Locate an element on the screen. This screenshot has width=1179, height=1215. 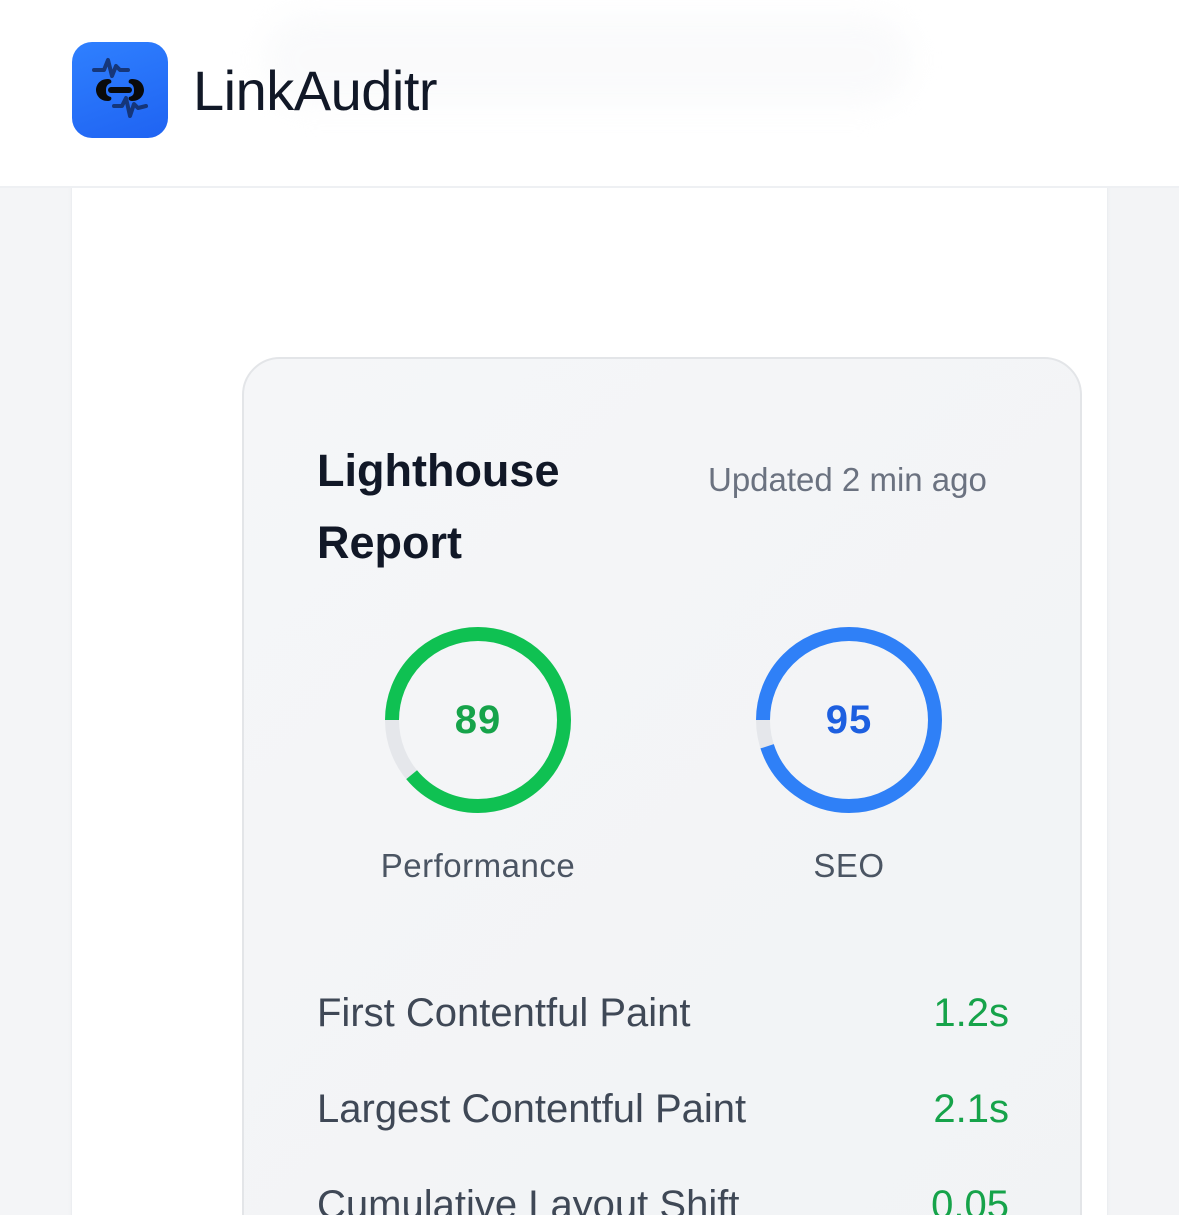
report-title: Lighthouse Report is located at coordinates (438, 506).